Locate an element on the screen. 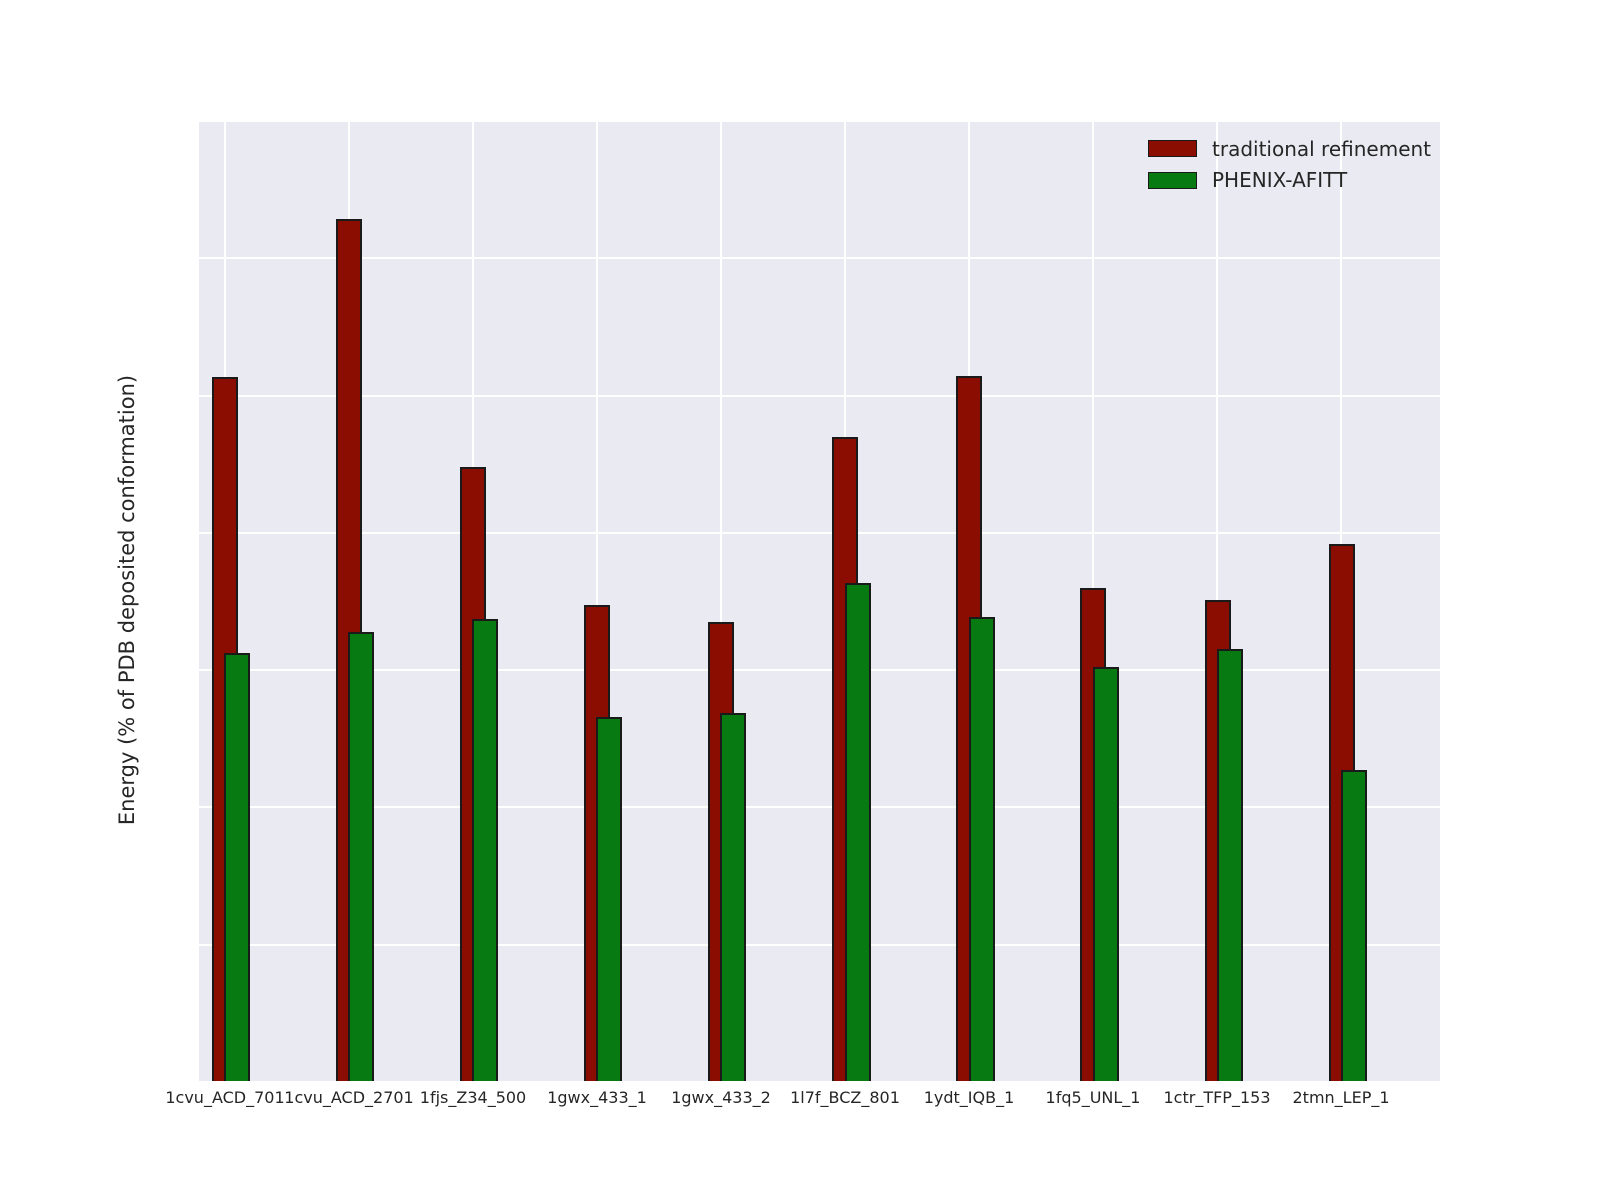 The width and height of the screenshot is (1600, 1200). x-tick-label: 1ctr_TFP_153 is located at coordinates (1217, 1097).